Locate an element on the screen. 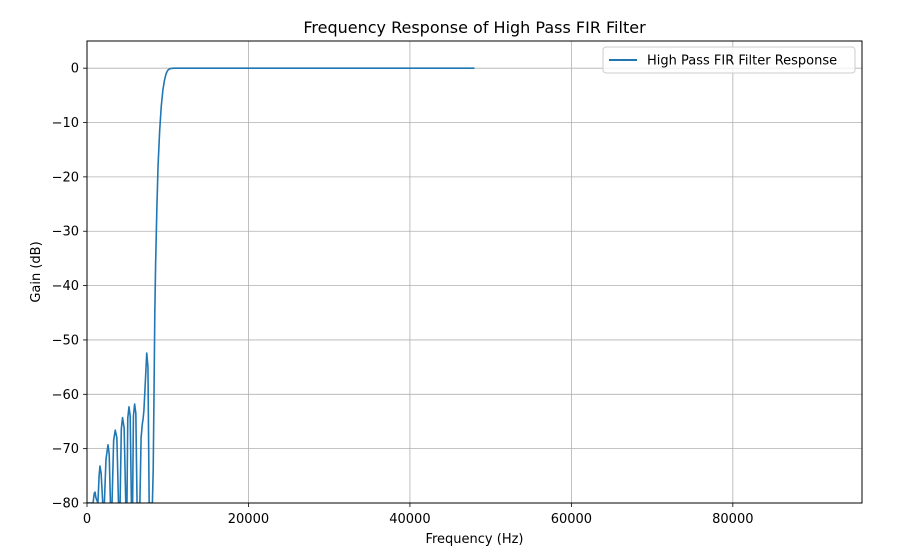 This screenshot has height=549, width=921. x-axis-label: Frequency (Hz) is located at coordinates (474, 539).